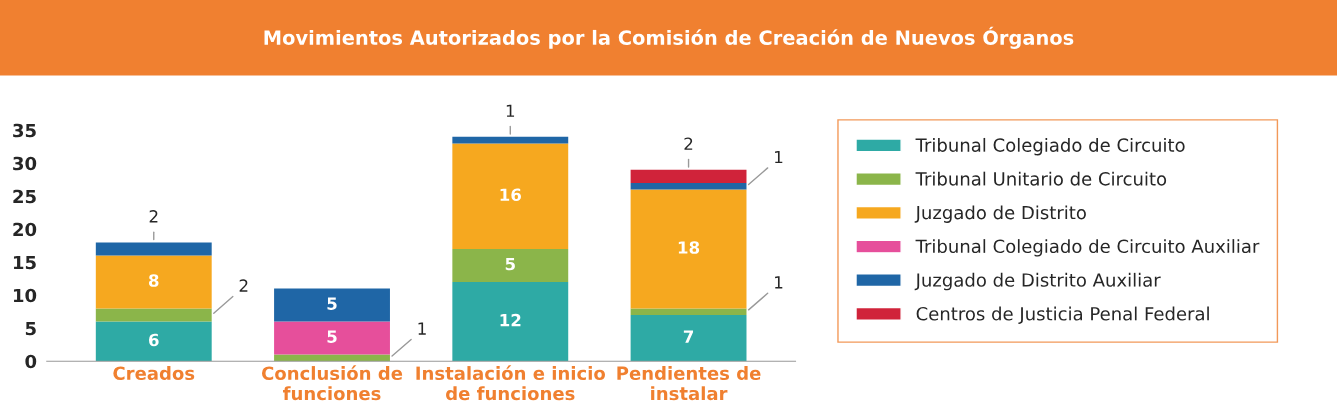 The height and width of the screenshot is (420, 1337). I want to click on x-tick-label: Conclusión de funciones, so click(332, 383).